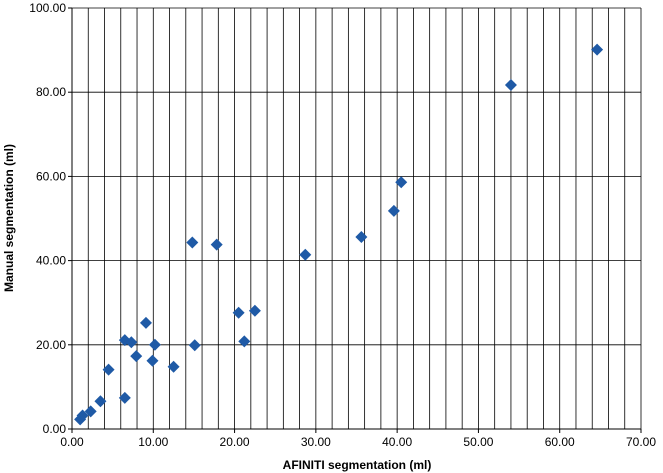  What do you see at coordinates (51, 261) in the screenshot?
I see `y-tick-label-2: 40.00` at bounding box center [51, 261].